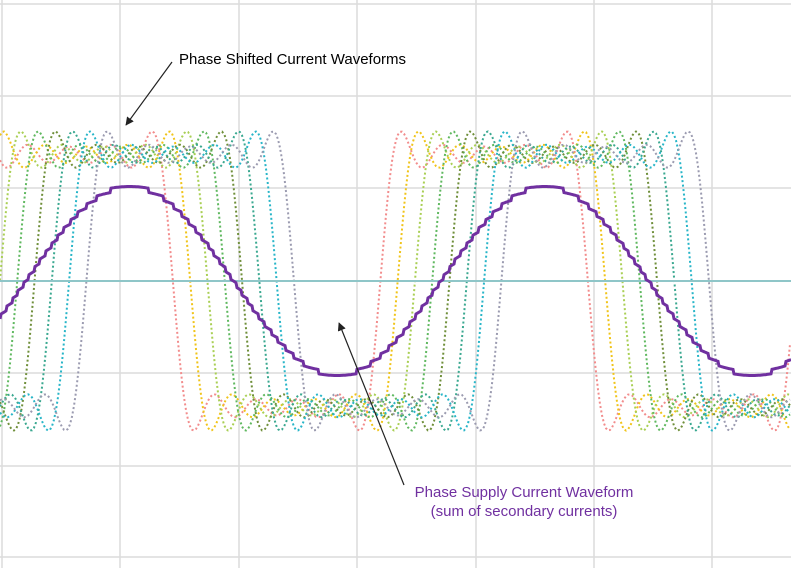 The width and height of the screenshot is (791, 568). I want to click on phase-supply-label-line2: (sum of secondary currents), so click(524, 511).